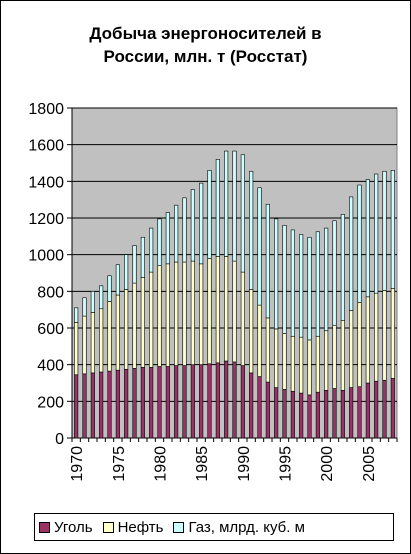 This screenshot has height=554, width=411. I want to click on bar-gas-1989, so click(234, 206).